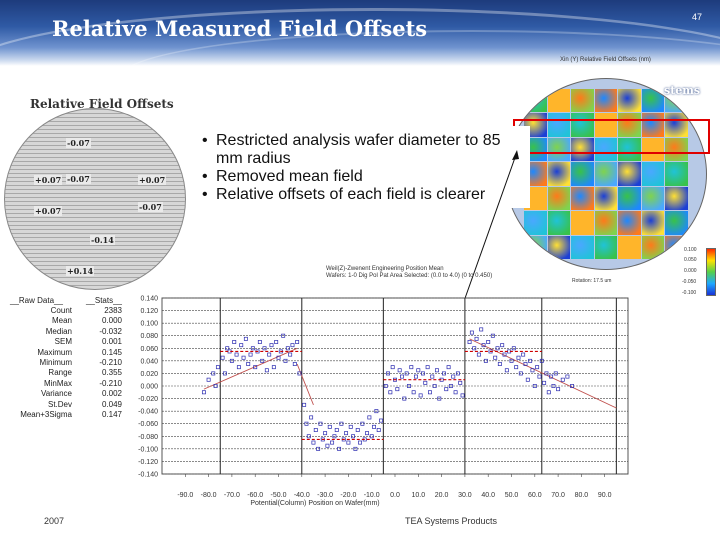 This screenshot has height=540, width=720. Describe the element at coordinates (279, 495) in the screenshot. I see `x-tick-label: -50.0` at that location.